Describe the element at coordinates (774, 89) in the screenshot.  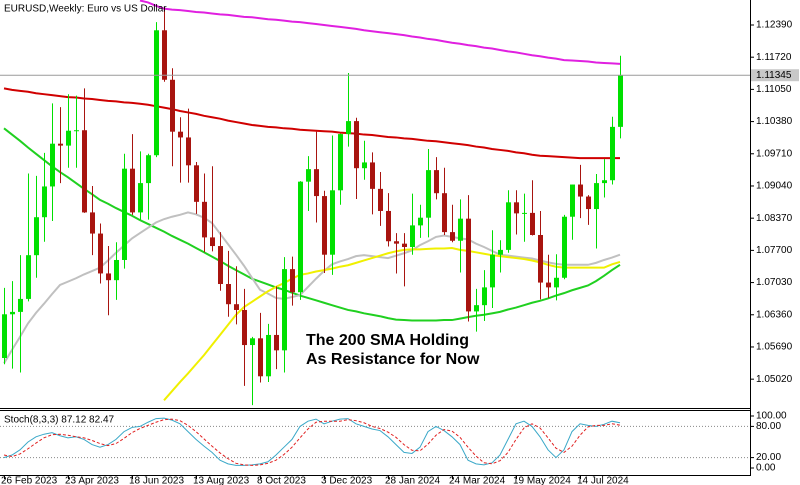
I see `y-tick-label: 1.11050` at that location.